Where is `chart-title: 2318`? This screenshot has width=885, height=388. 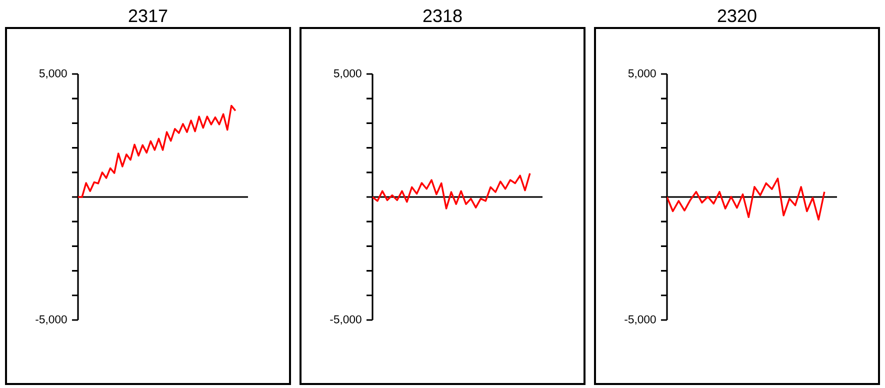
chart-title: 2318 is located at coordinates (442, 15).